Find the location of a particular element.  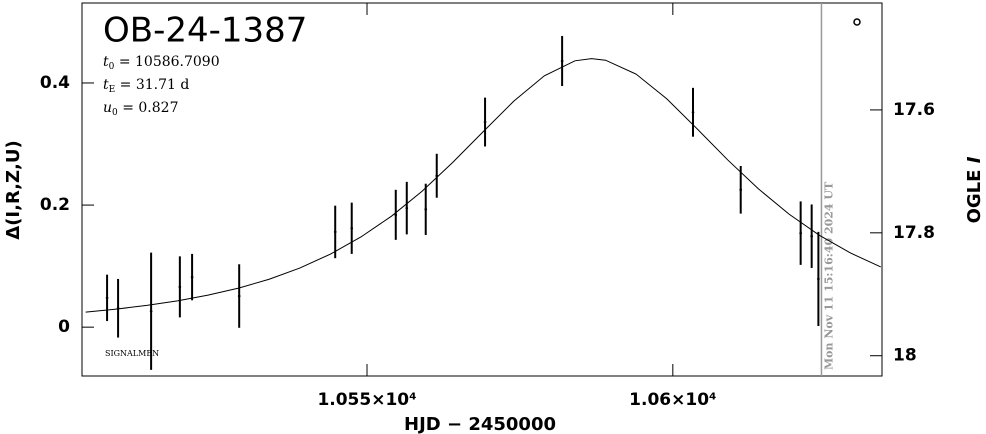

x-tick-label: 1.055×10⁴ is located at coordinates (366, 400).